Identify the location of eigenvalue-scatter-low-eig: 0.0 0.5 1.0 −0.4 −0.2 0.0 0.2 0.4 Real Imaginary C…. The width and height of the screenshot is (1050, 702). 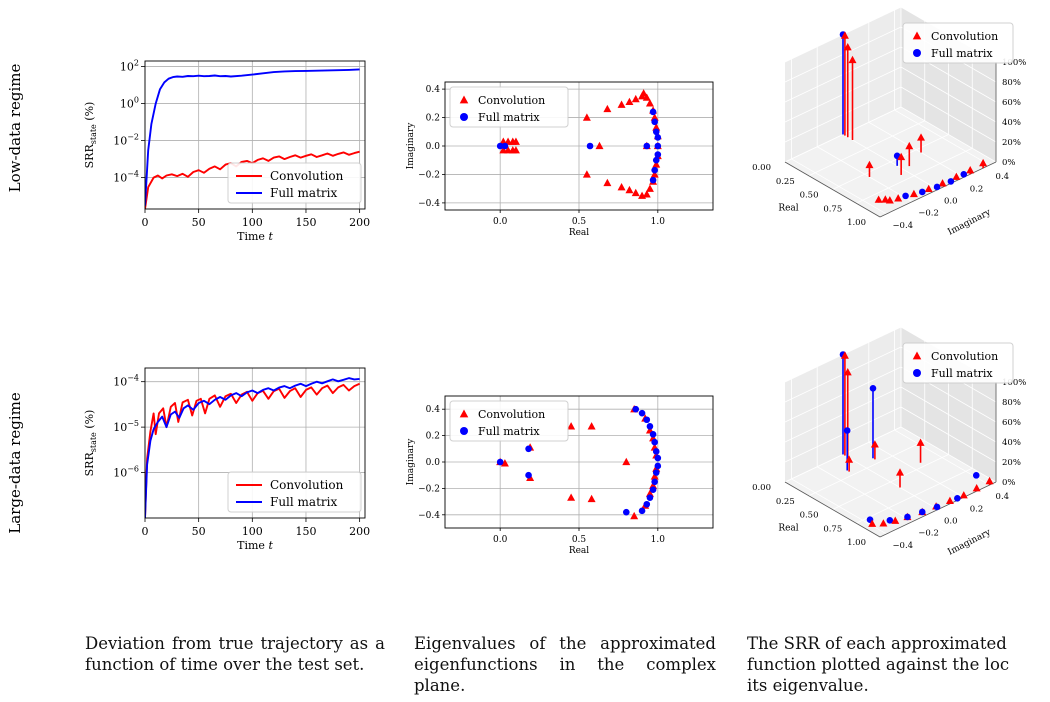
(560, 159).